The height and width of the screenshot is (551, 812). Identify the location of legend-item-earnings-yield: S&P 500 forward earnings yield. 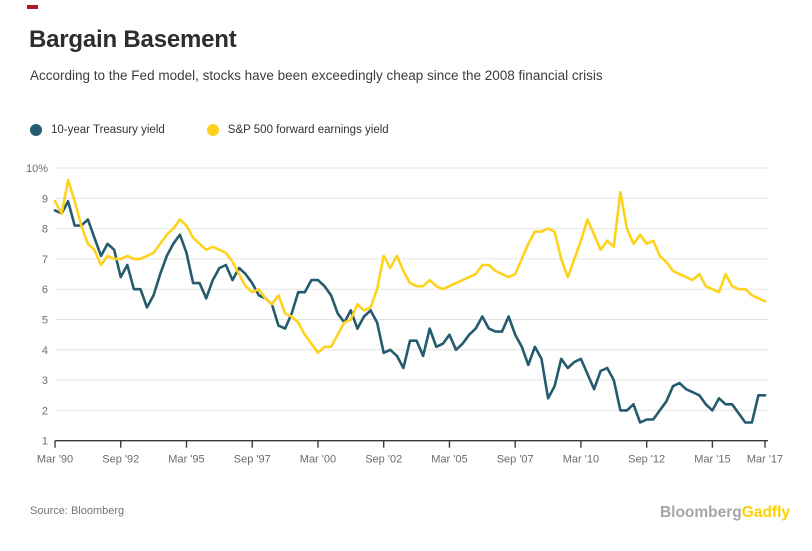
(297, 130).